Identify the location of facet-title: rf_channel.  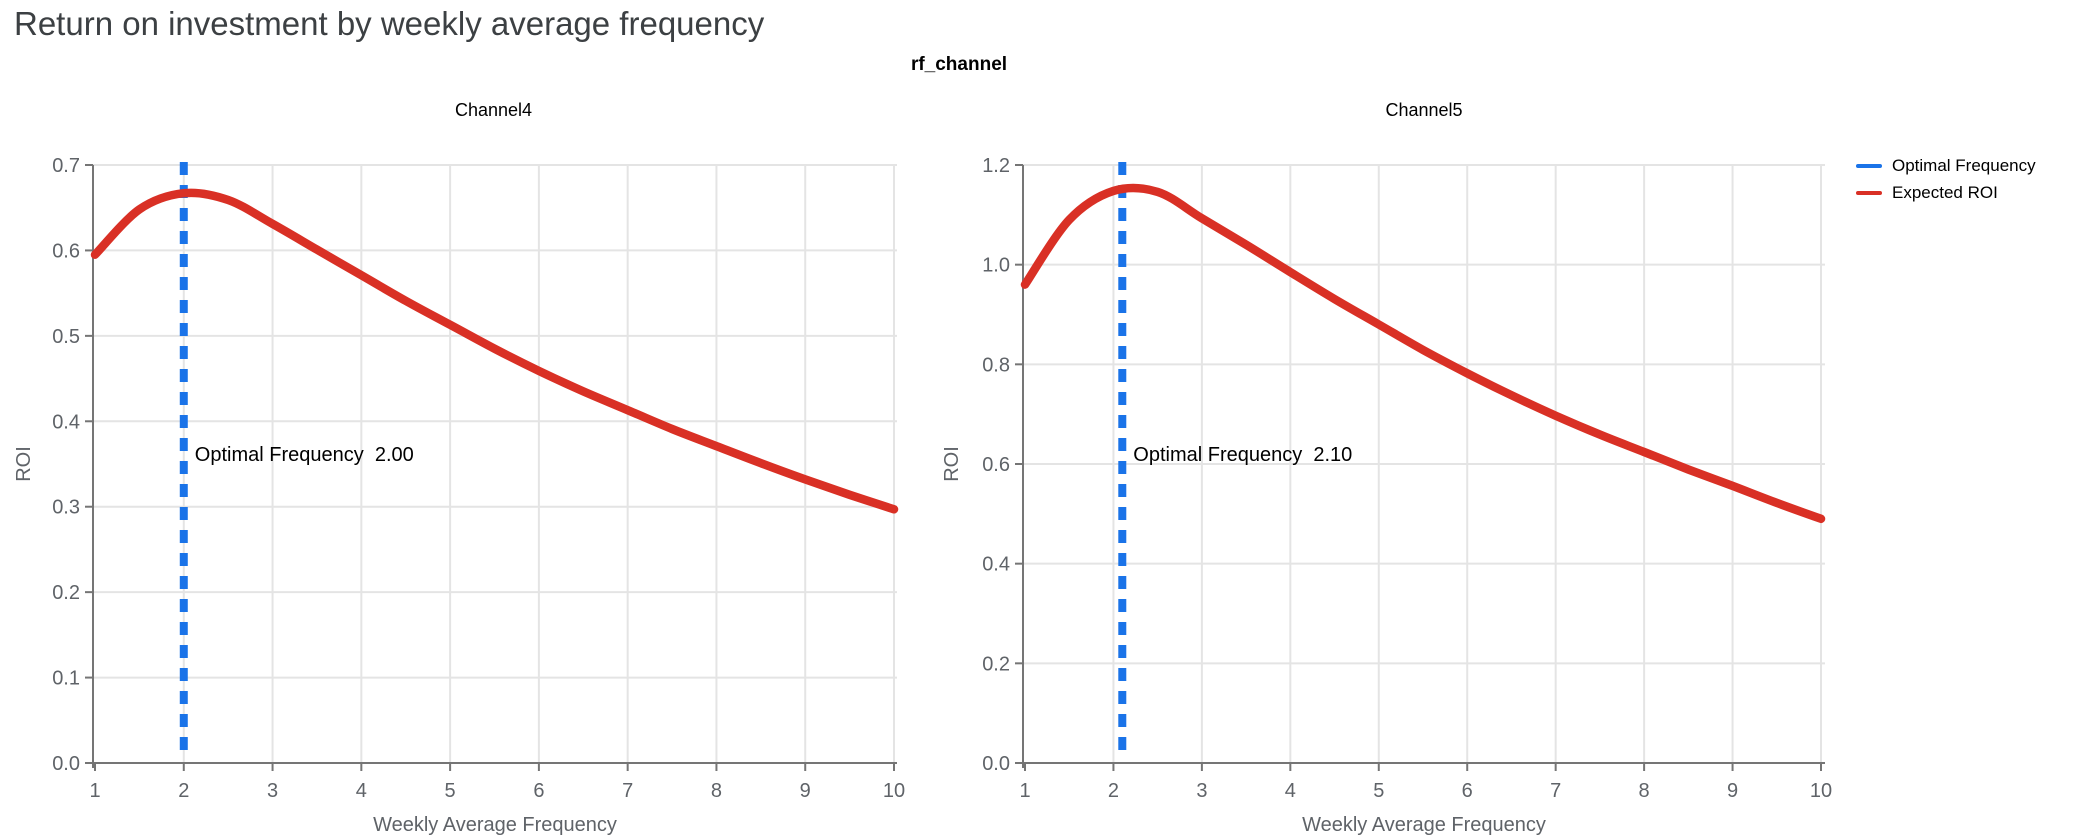
(959, 64).